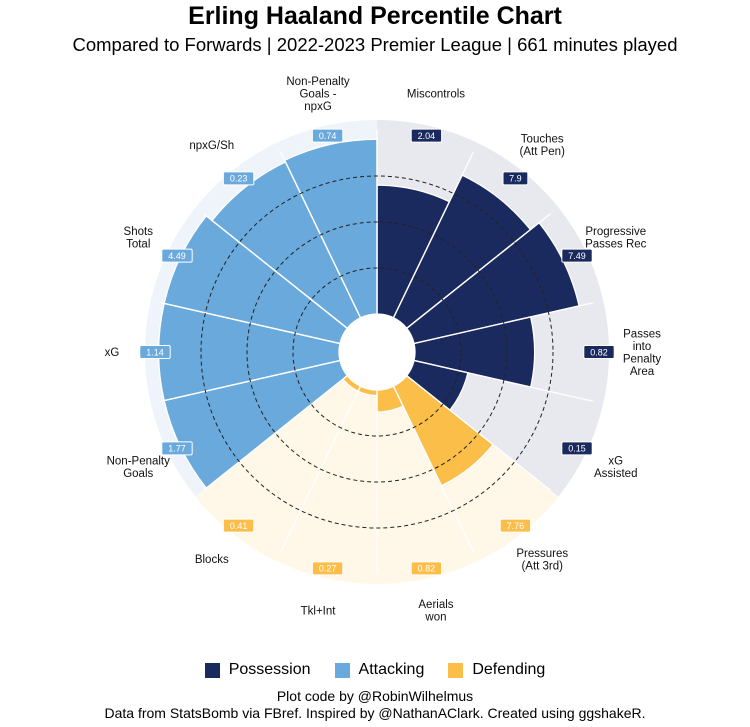 This screenshot has height=727, width=750. I want to click on value-label-aerials-won: 0.82, so click(427, 569).